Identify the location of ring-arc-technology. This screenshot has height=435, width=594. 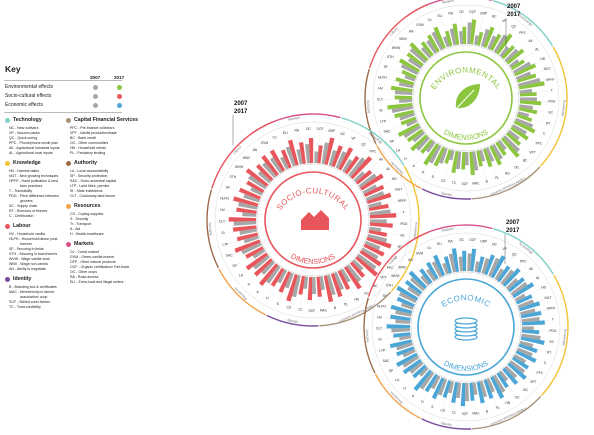
(523, 251).